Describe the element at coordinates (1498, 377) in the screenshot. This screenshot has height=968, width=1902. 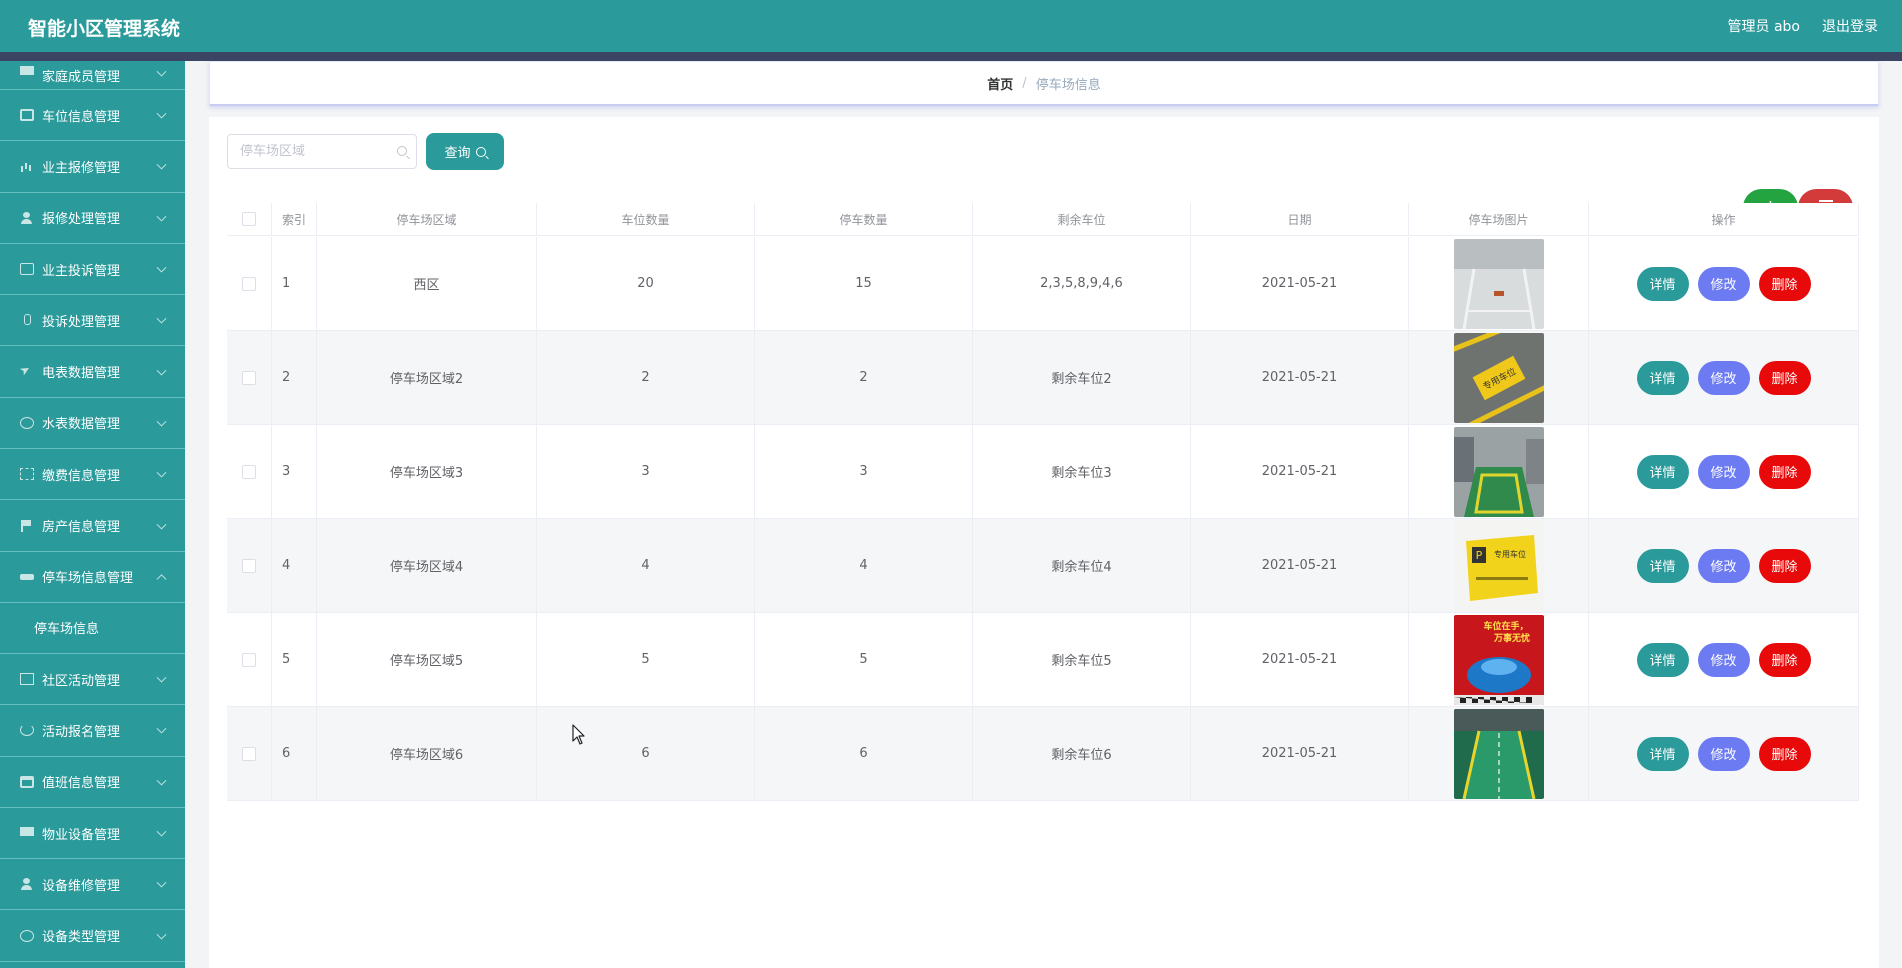
I see `parking-image: 专用车位` at that location.